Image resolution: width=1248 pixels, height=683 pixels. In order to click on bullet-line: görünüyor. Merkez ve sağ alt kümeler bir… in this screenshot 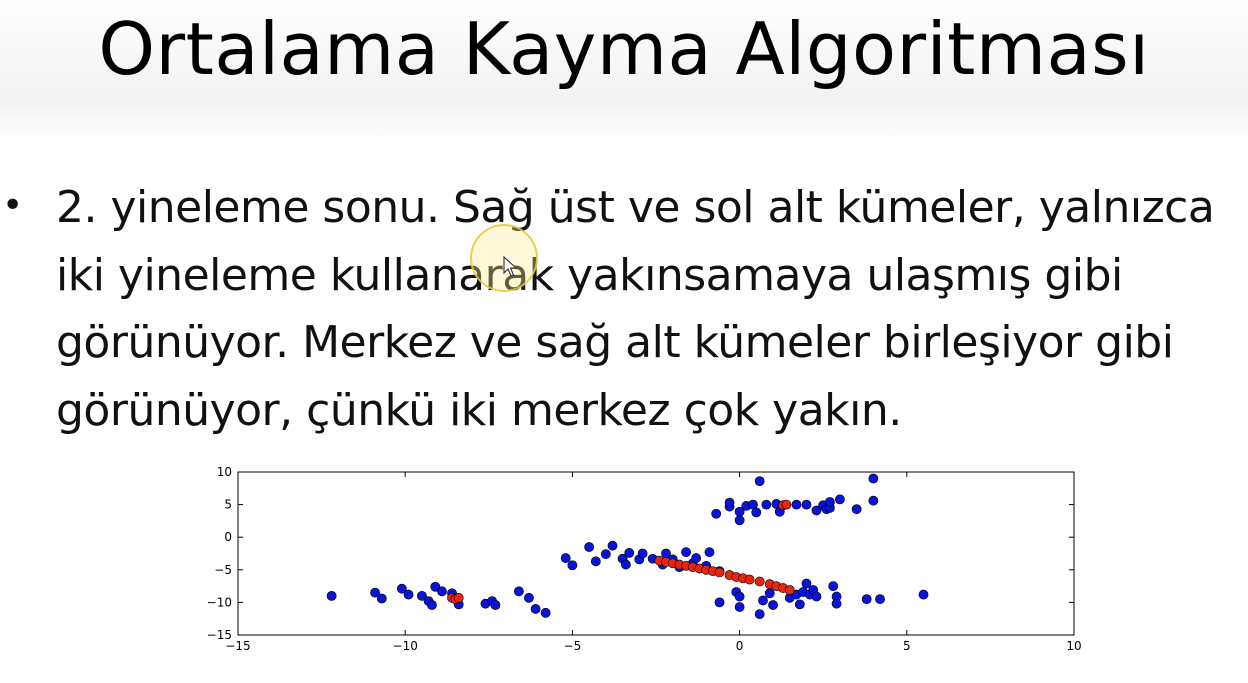, I will do `click(615, 342)`.